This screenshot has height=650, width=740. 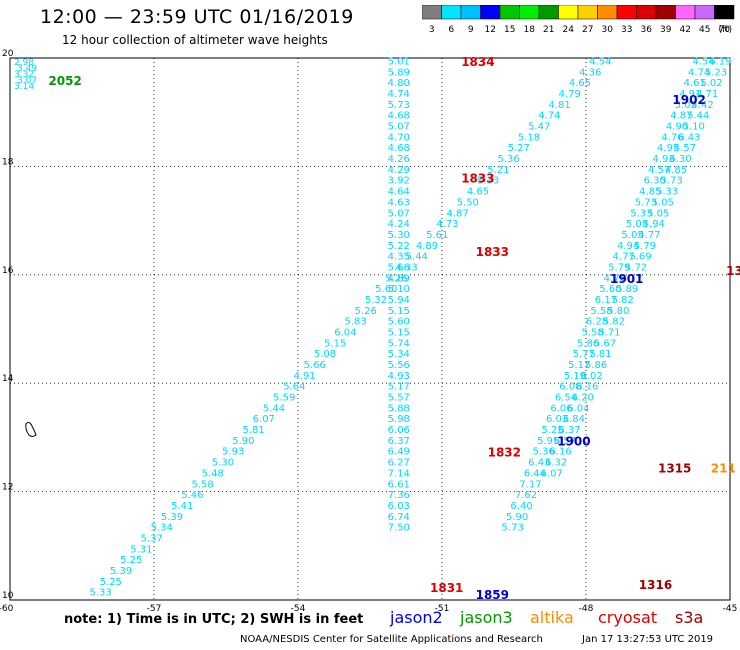 What do you see at coordinates (399, 463) in the screenshot?
I see `wave-height-value: 6.27` at bounding box center [399, 463].